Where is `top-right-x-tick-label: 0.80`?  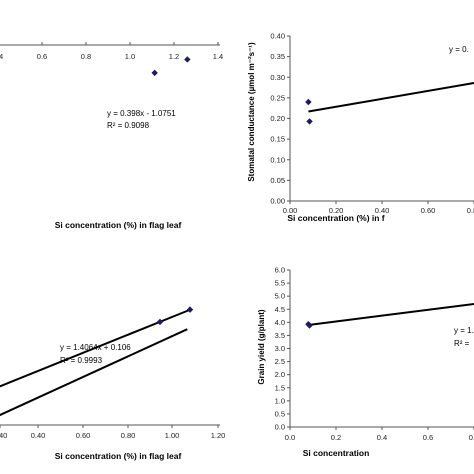
top-right-x-tick-label: 0.80 is located at coordinates (470, 210).